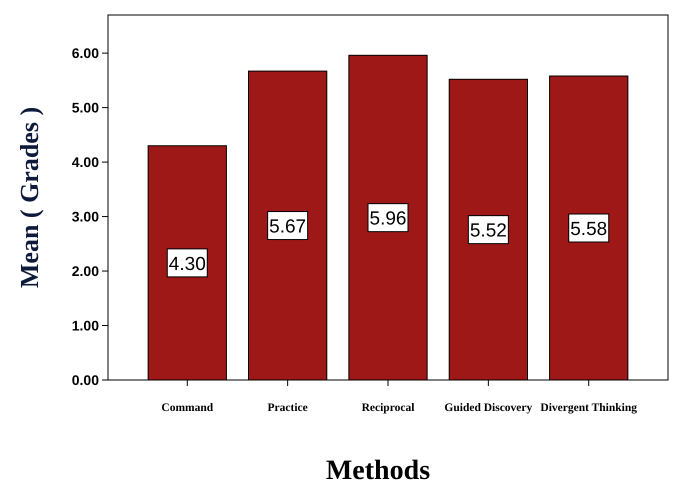  What do you see at coordinates (589, 229) in the screenshot?
I see `data-label: 5.58` at bounding box center [589, 229].